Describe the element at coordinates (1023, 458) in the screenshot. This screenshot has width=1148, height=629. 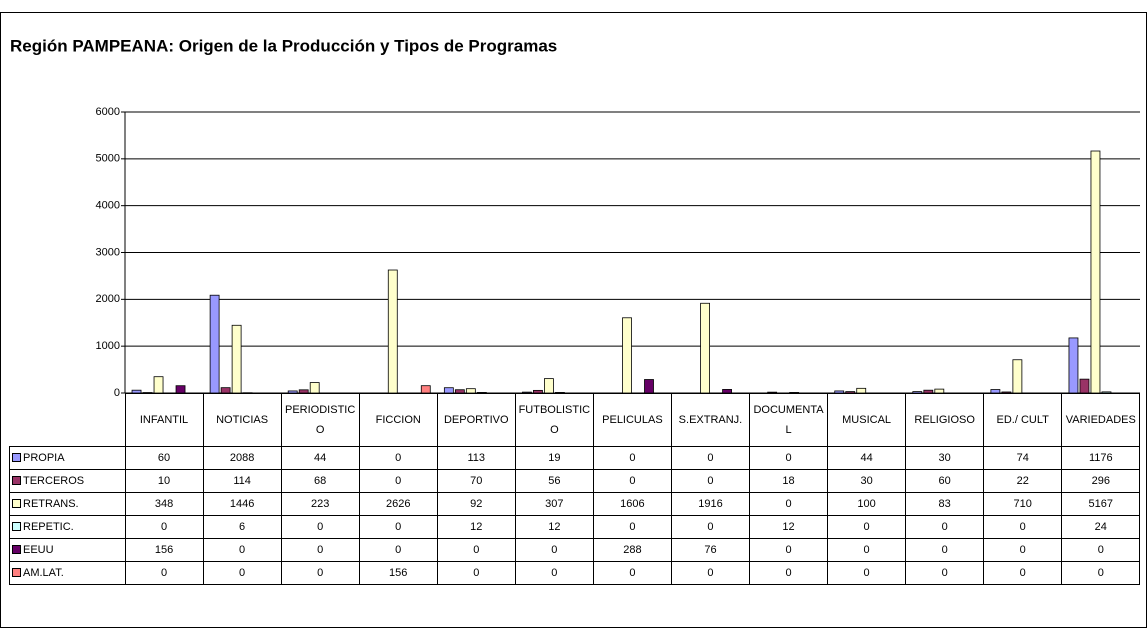
I see `value-cell: 74` at that location.